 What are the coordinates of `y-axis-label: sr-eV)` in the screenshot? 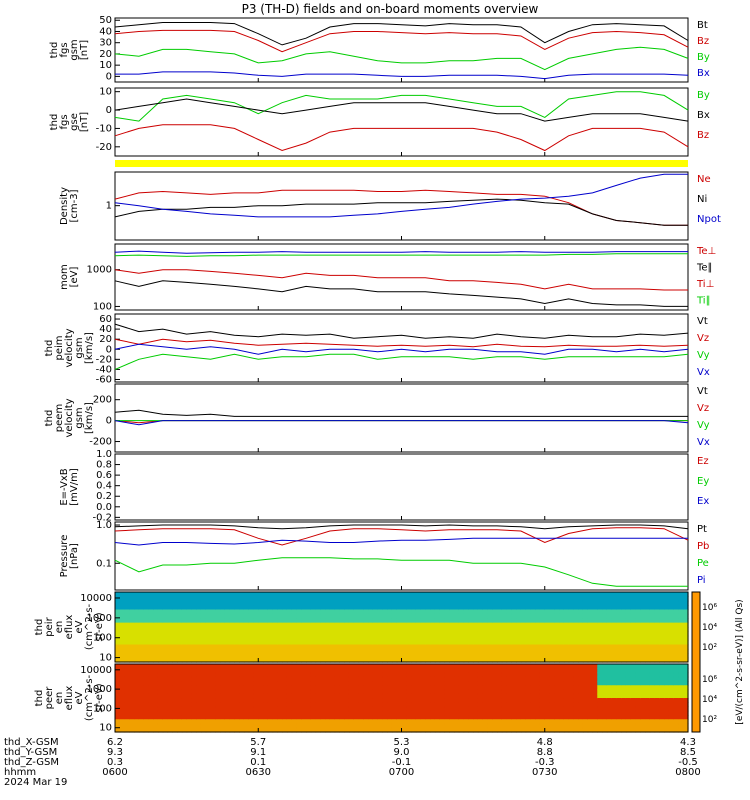 It's located at (99, 626).